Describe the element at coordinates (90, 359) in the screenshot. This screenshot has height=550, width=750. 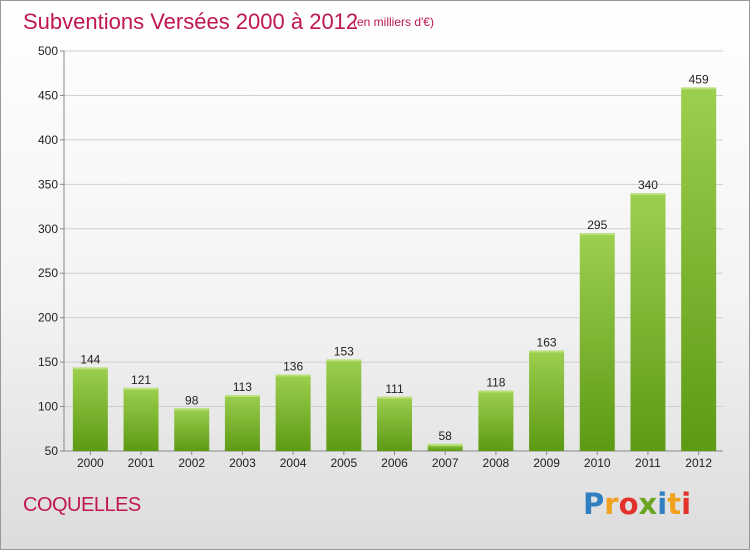
I see `data-label: 144` at that location.